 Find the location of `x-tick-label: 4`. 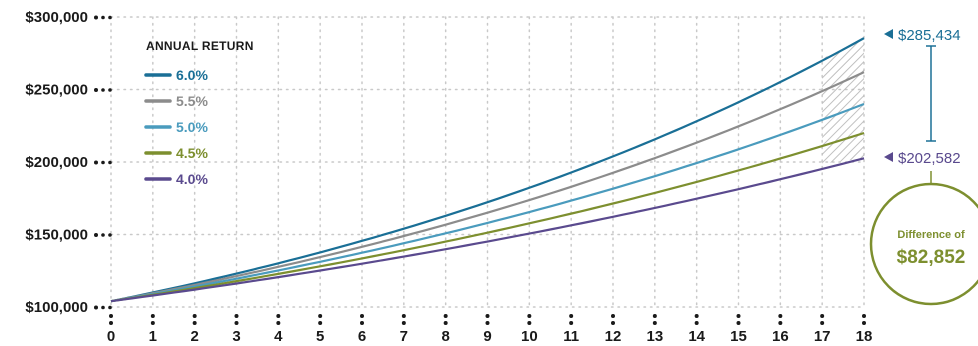

x-tick-label: 4 is located at coordinates (278, 336).